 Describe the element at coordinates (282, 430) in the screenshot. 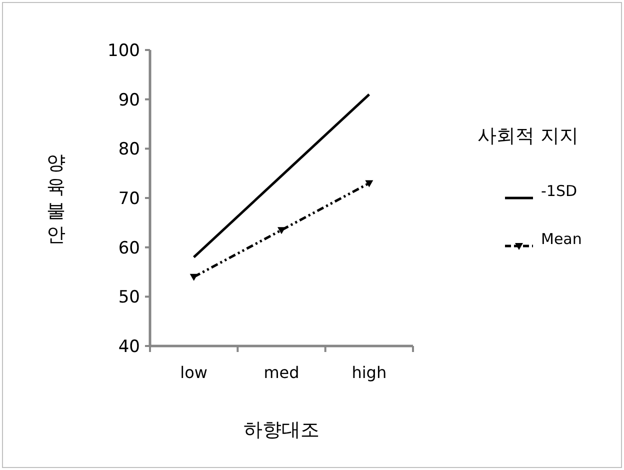

I see `x-axis-title: 하향대조` at that location.